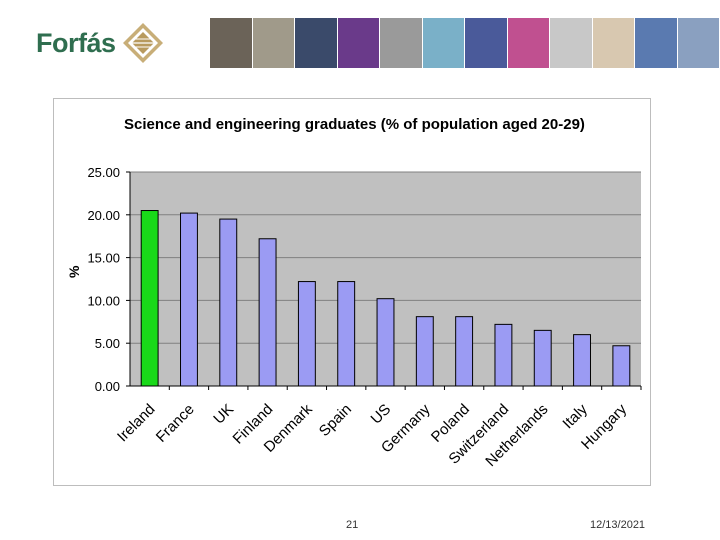  I want to click on bar-spain, so click(346, 334).